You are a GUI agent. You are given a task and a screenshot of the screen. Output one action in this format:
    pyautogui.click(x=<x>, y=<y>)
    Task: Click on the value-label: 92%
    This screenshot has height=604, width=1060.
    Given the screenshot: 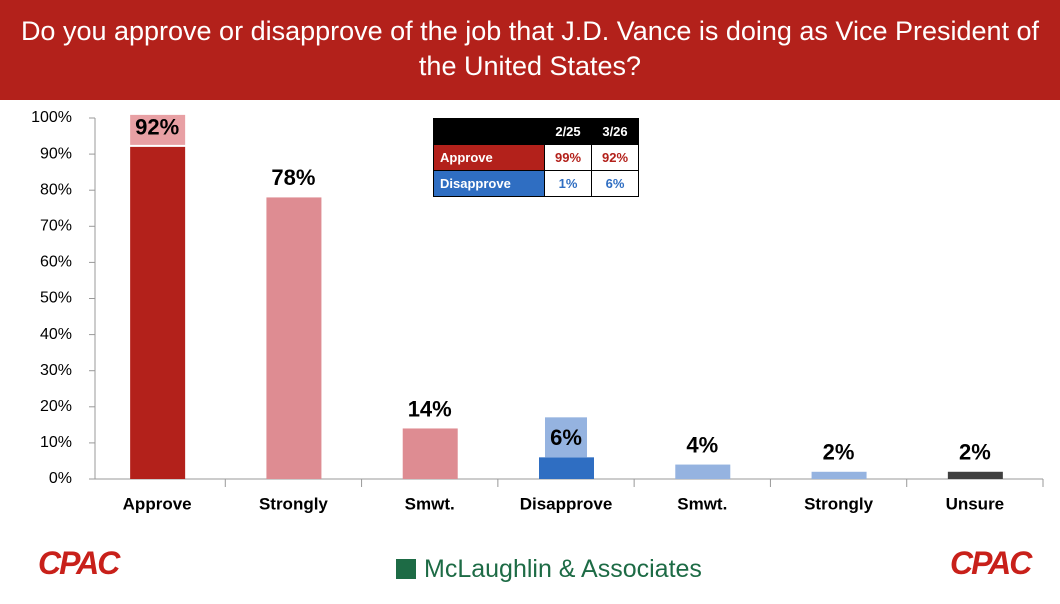 What is the action you would take?
    pyautogui.click(x=157, y=127)
    